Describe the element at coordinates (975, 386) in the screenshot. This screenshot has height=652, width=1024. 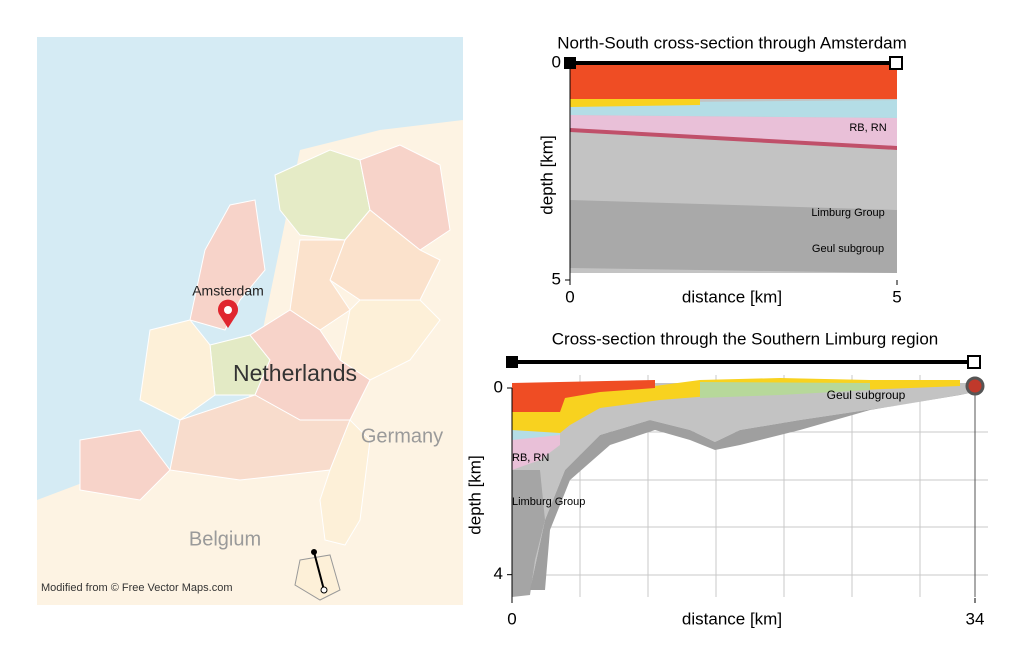
I see `location-marker` at that location.